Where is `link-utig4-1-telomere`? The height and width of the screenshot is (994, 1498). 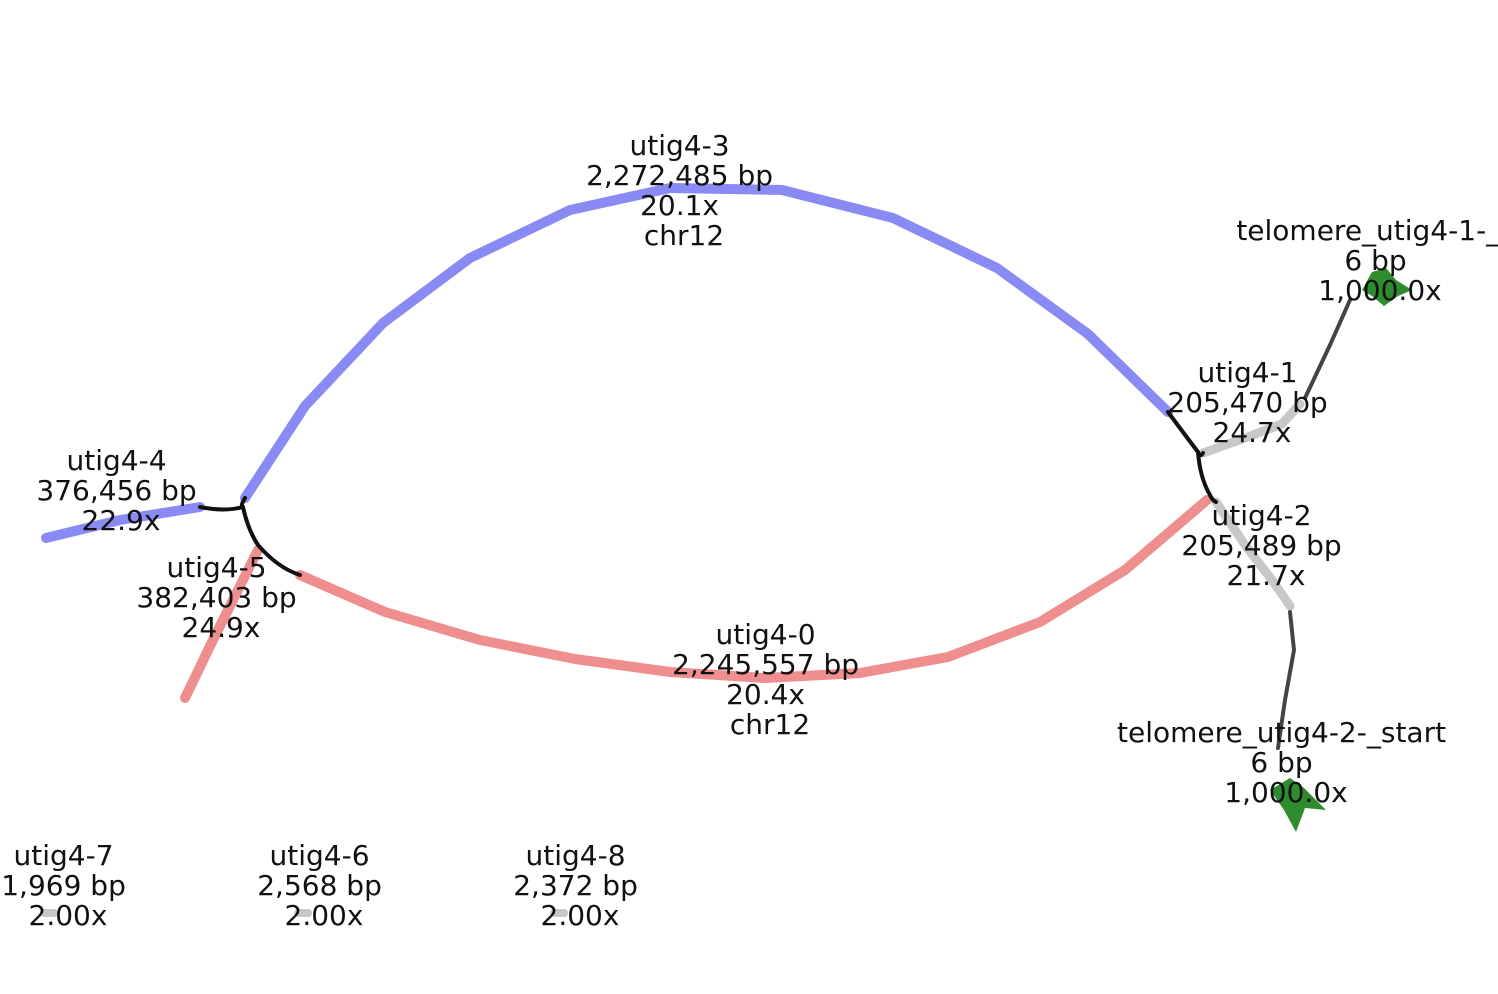 link-utig4-1-telomere is located at coordinates (1327, 349).